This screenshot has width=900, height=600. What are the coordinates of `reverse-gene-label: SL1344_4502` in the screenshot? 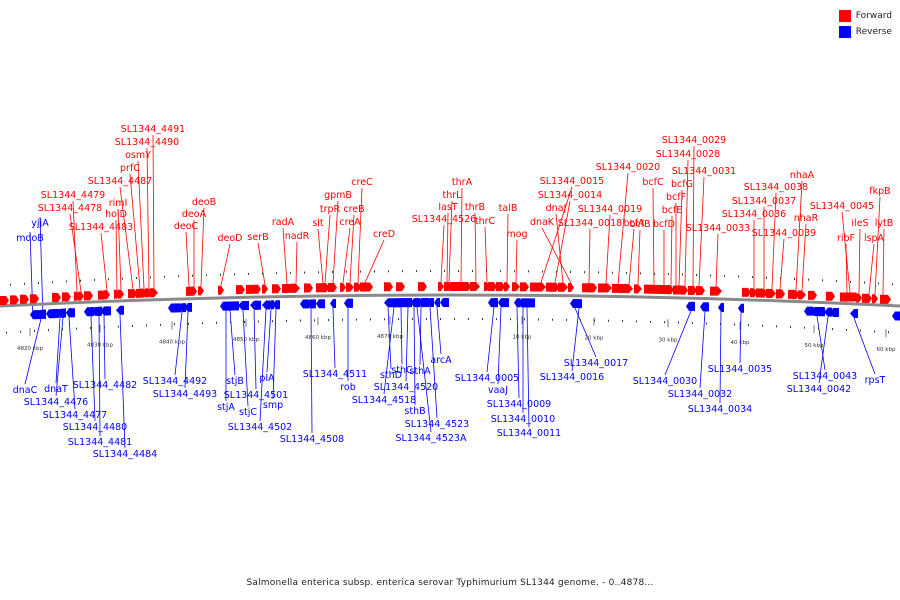 It's located at (260, 427).